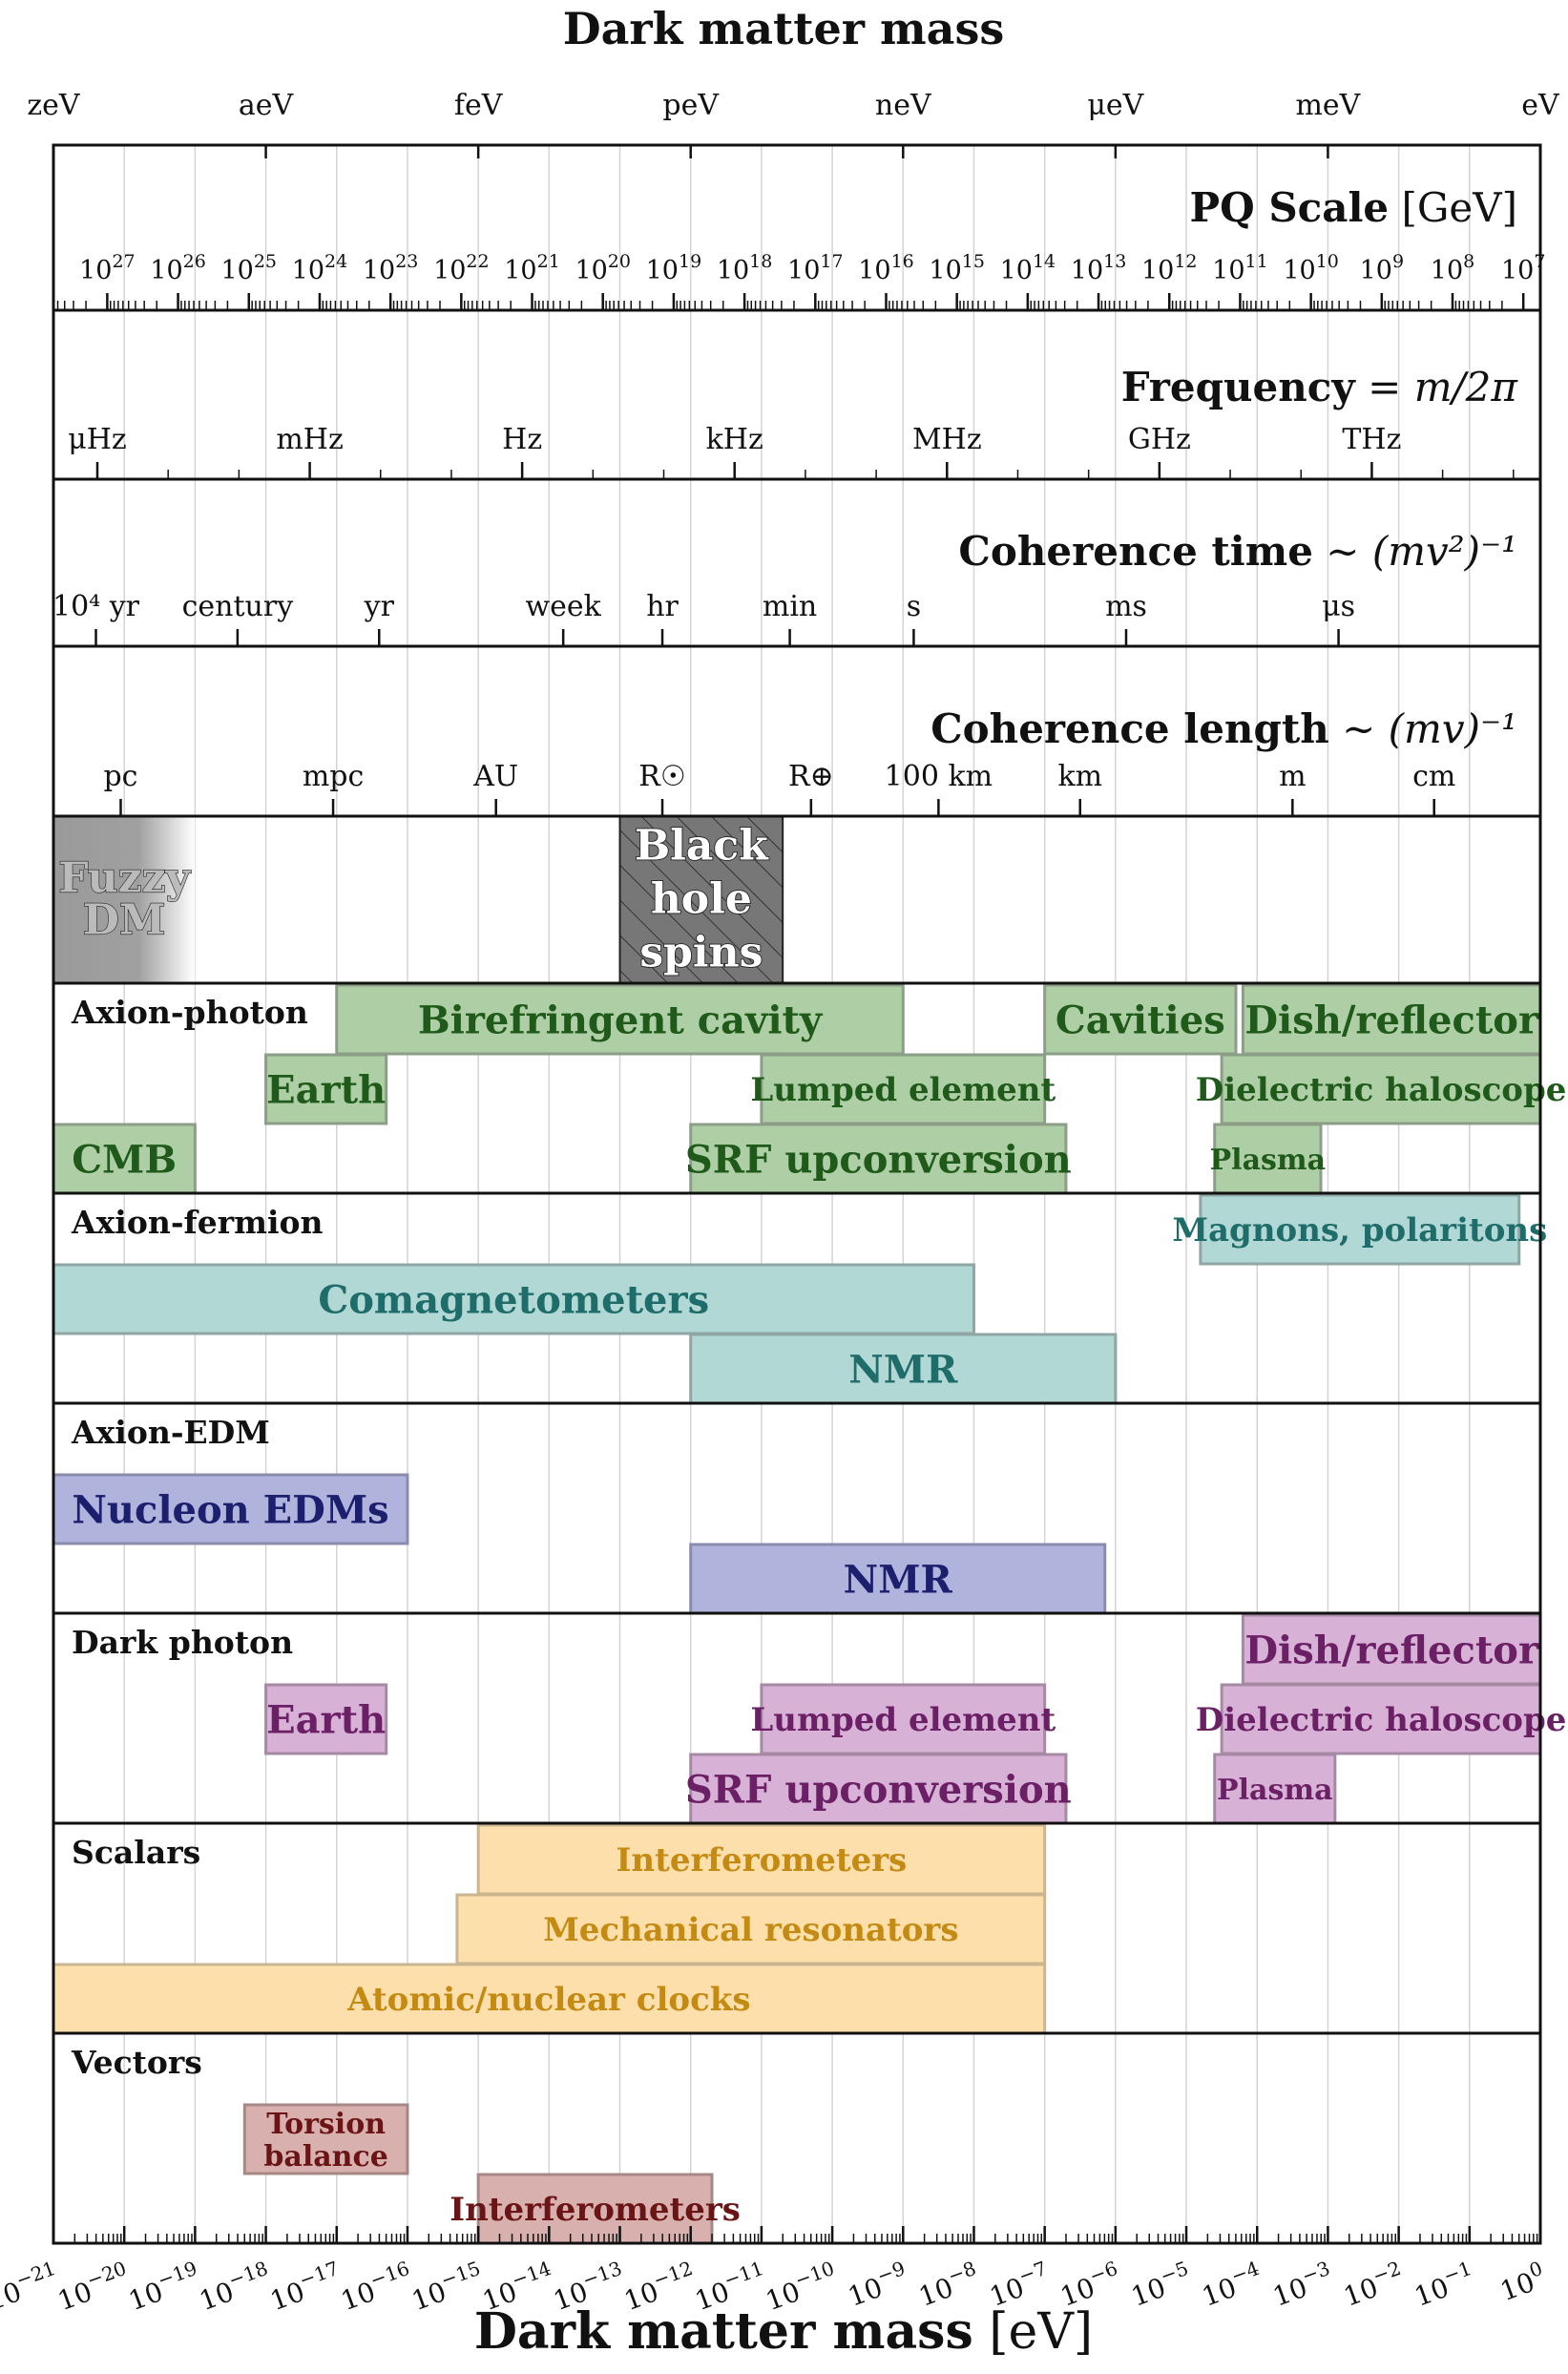 Image resolution: width=1568 pixels, height=2374 pixels. Describe the element at coordinates (325, 2157) in the screenshot. I see `constraint-bar-label: balance` at that location.